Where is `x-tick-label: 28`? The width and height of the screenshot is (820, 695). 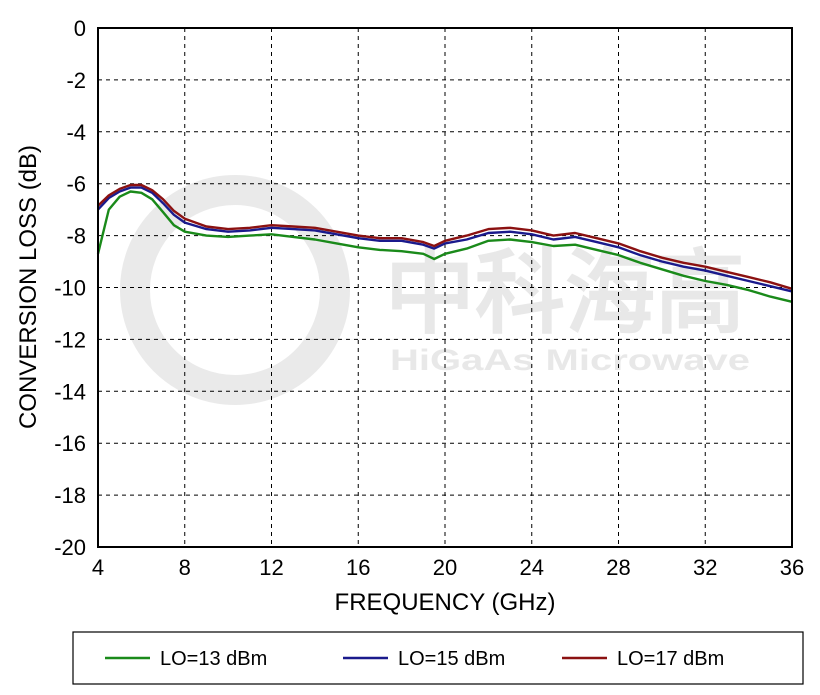
x-tick-label: 28 is located at coordinates (618, 567).